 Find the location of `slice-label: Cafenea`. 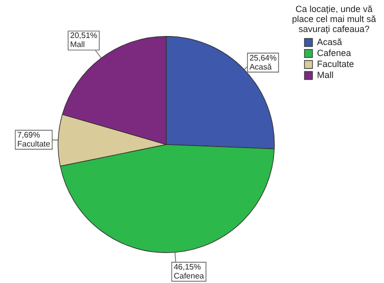

slice-label: Cafenea is located at coordinates (189, 275).